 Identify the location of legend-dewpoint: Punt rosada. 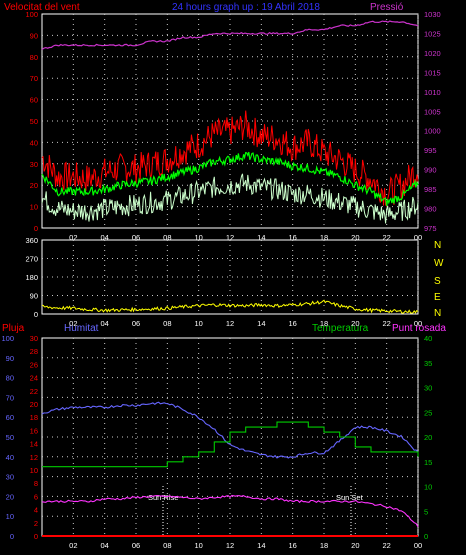
(419, 328).